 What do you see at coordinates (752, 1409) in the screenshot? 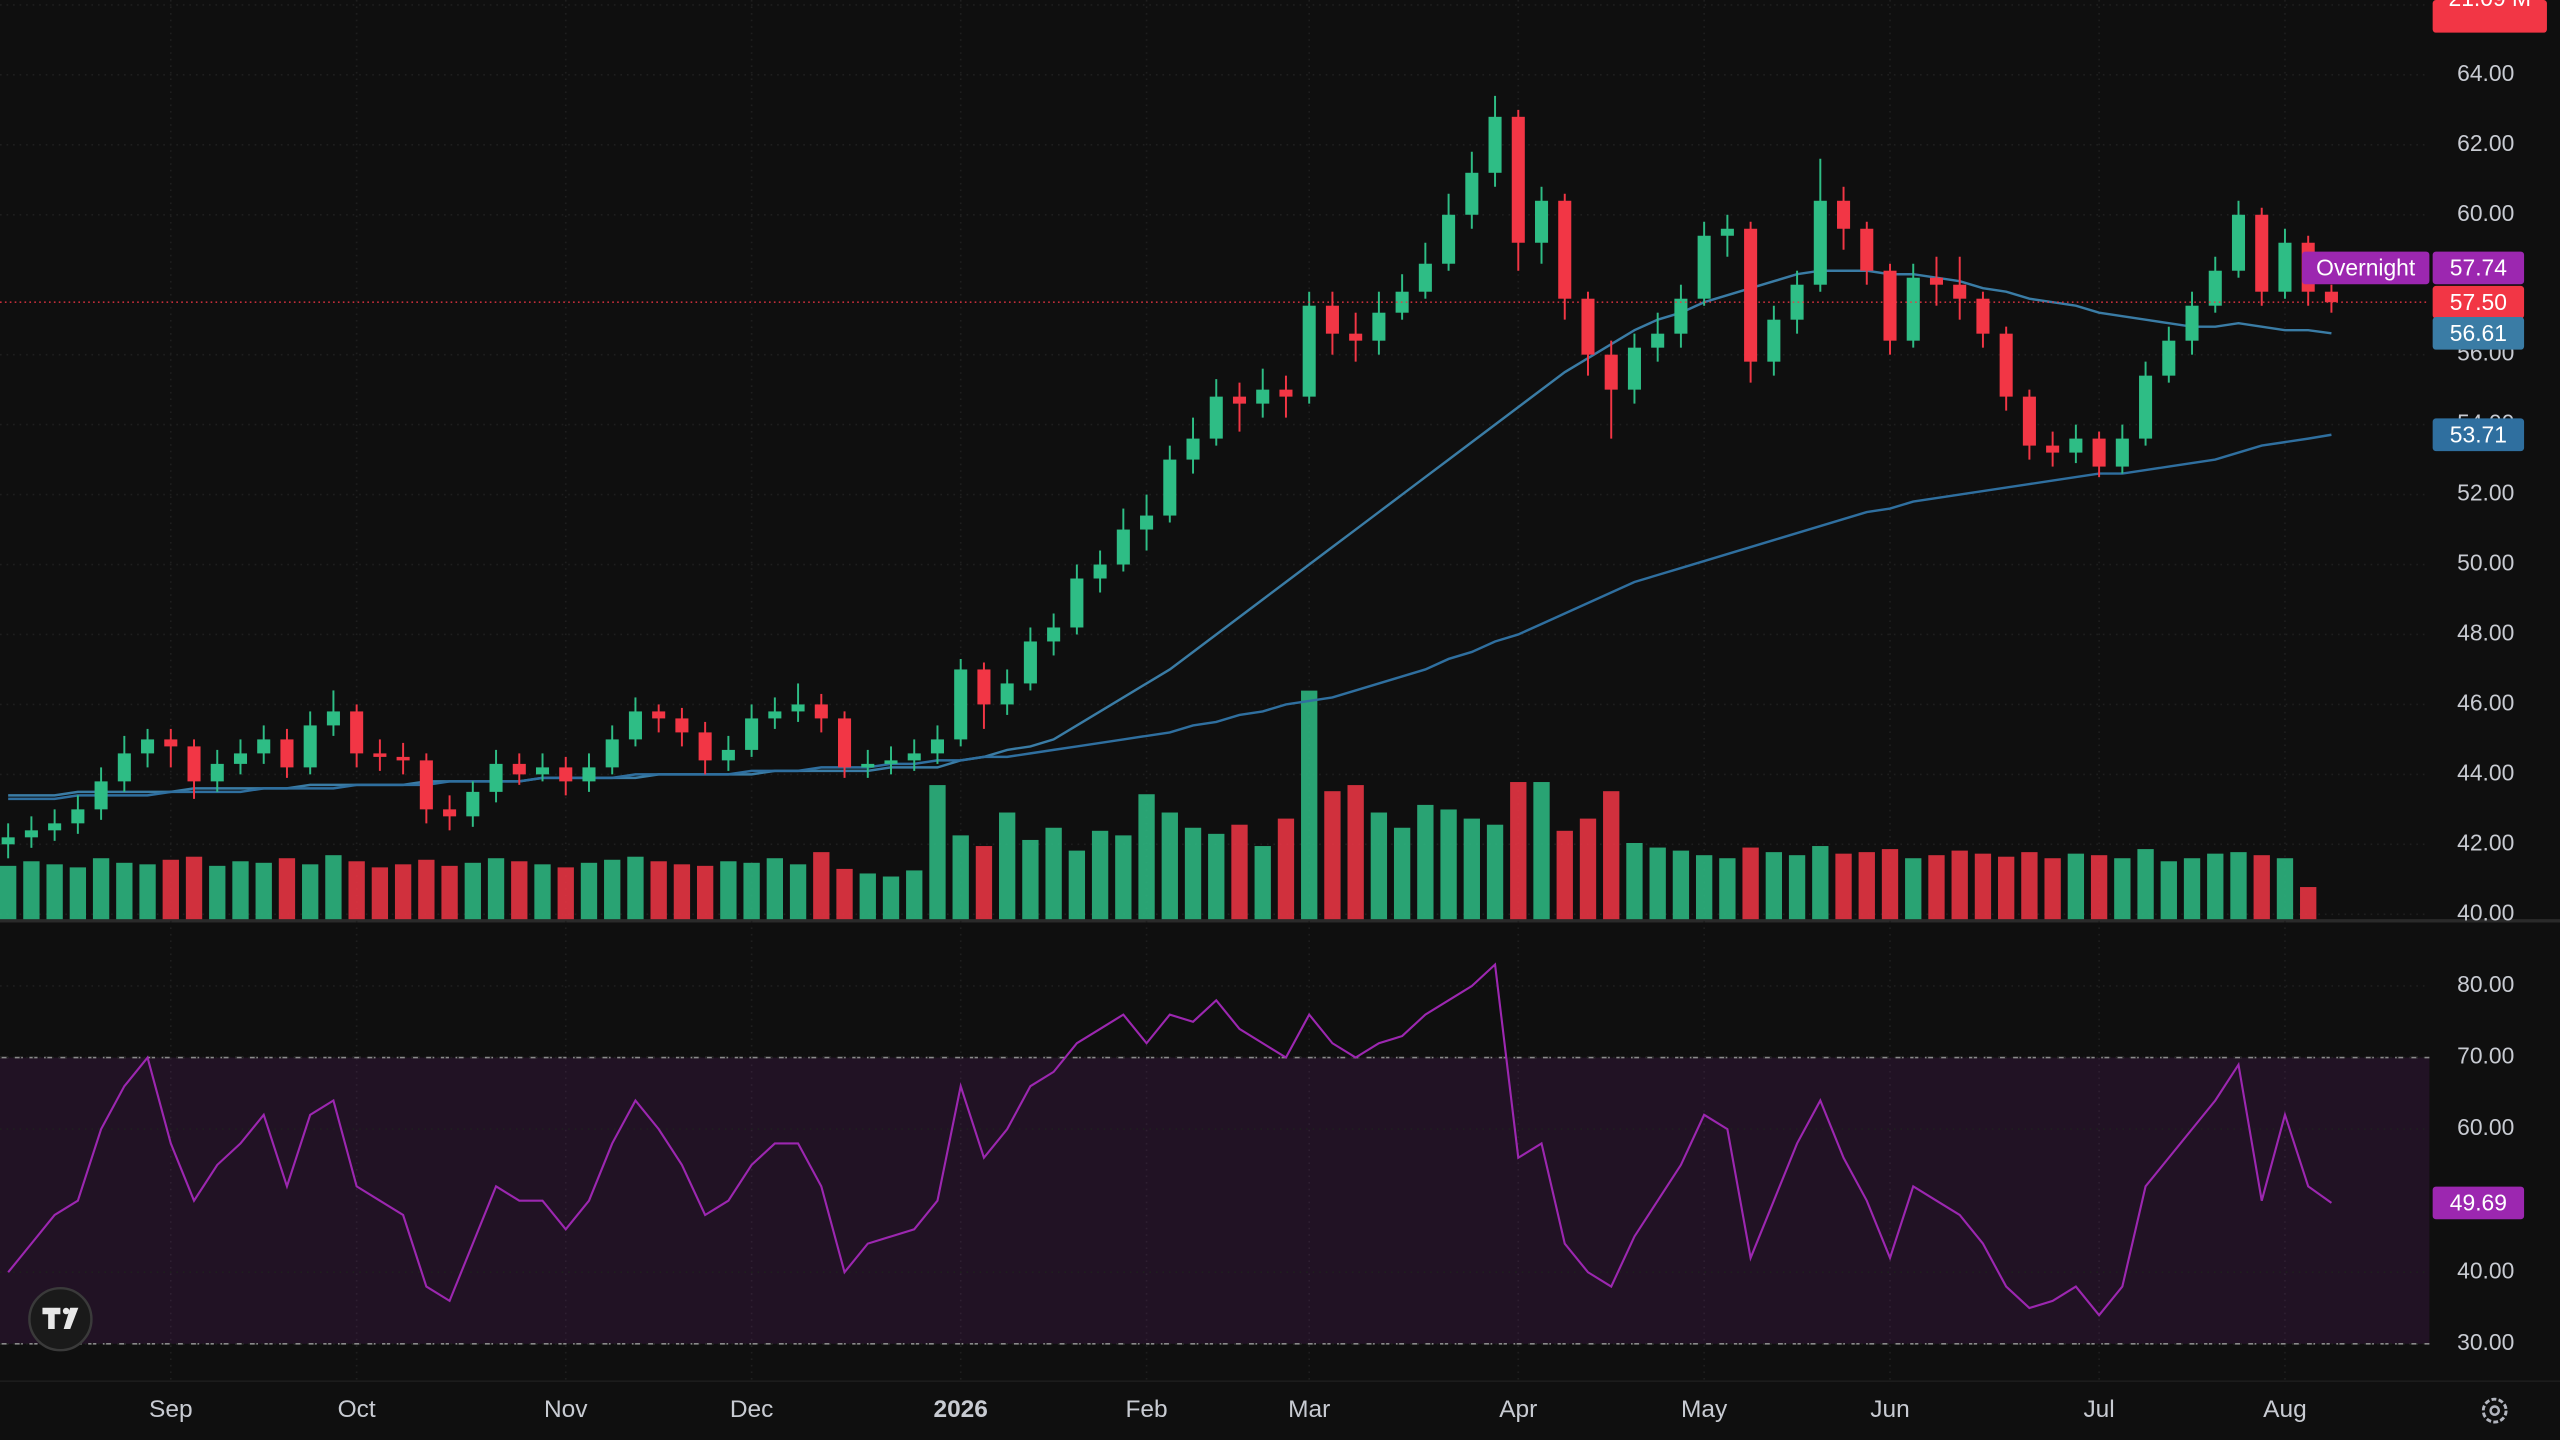
I see `x-tick-label: Dec` at bounding box center [752, 1409].